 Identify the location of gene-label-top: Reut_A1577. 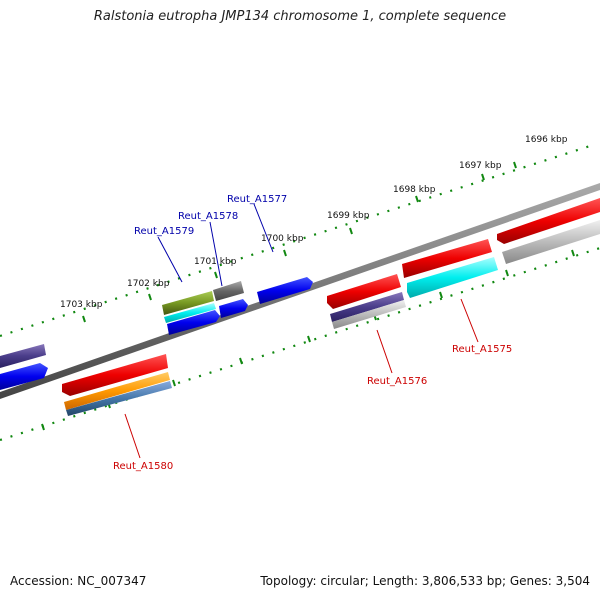
(257, 199).